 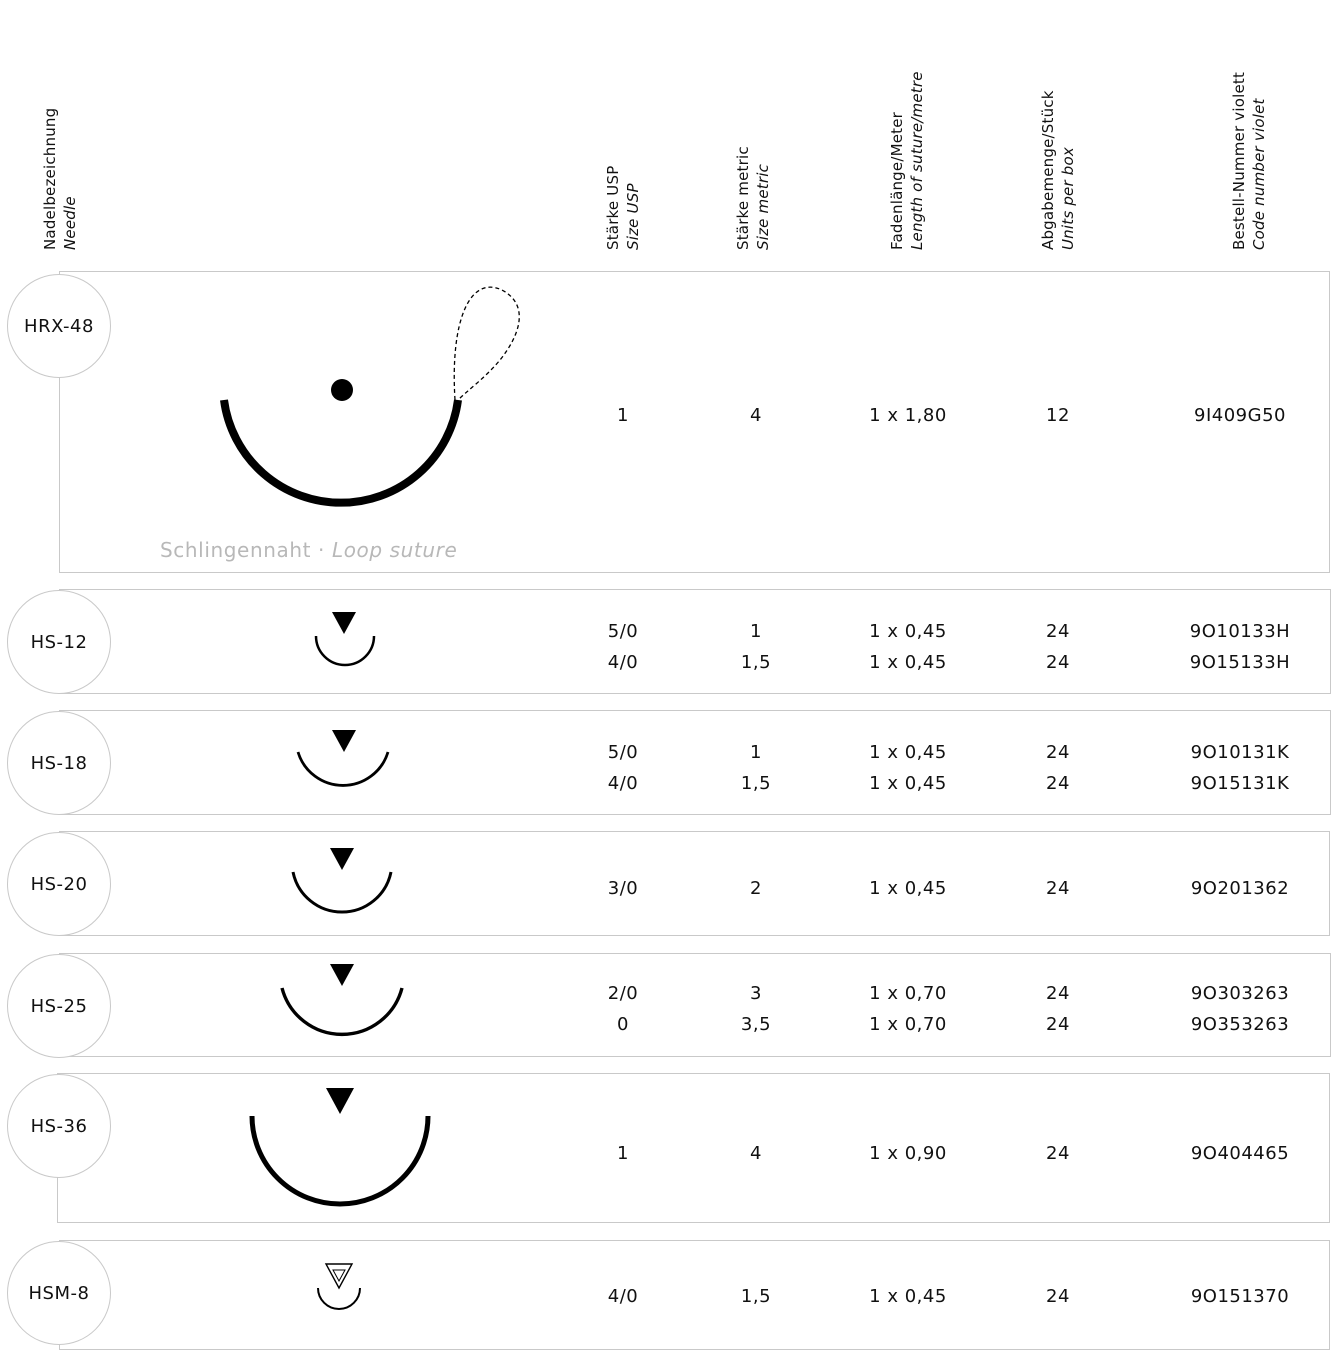 What do you see at coordinates (50, 178) in the screenshot?
I see `header-needle-de: Nadelbezeichnung` at bounding box center [50, 178].